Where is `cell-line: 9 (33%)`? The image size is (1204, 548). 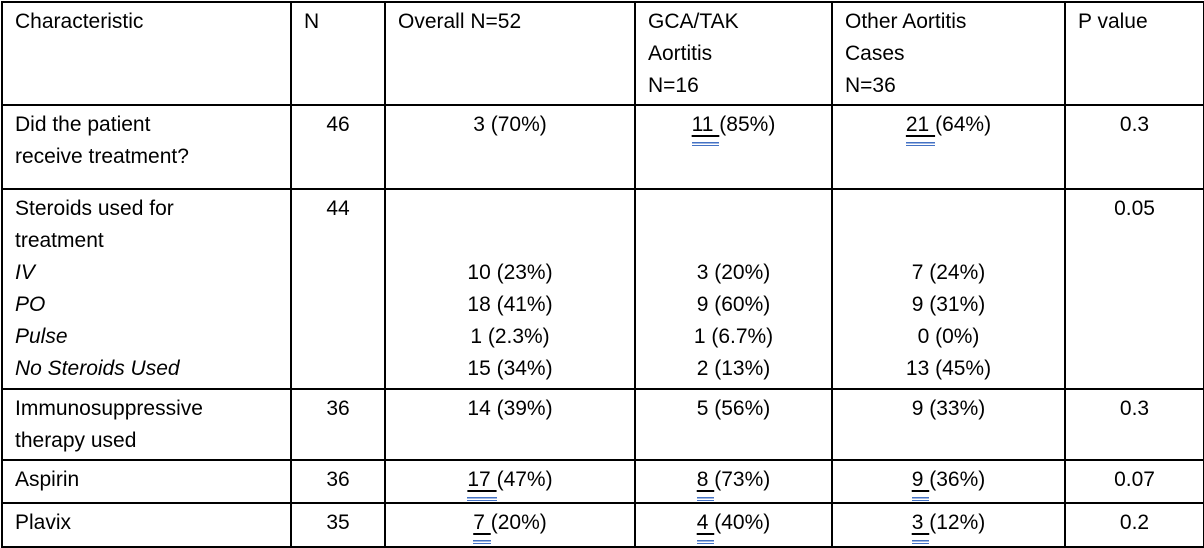 cell-line: 9 (33%) is located at coordinates (948, 408).